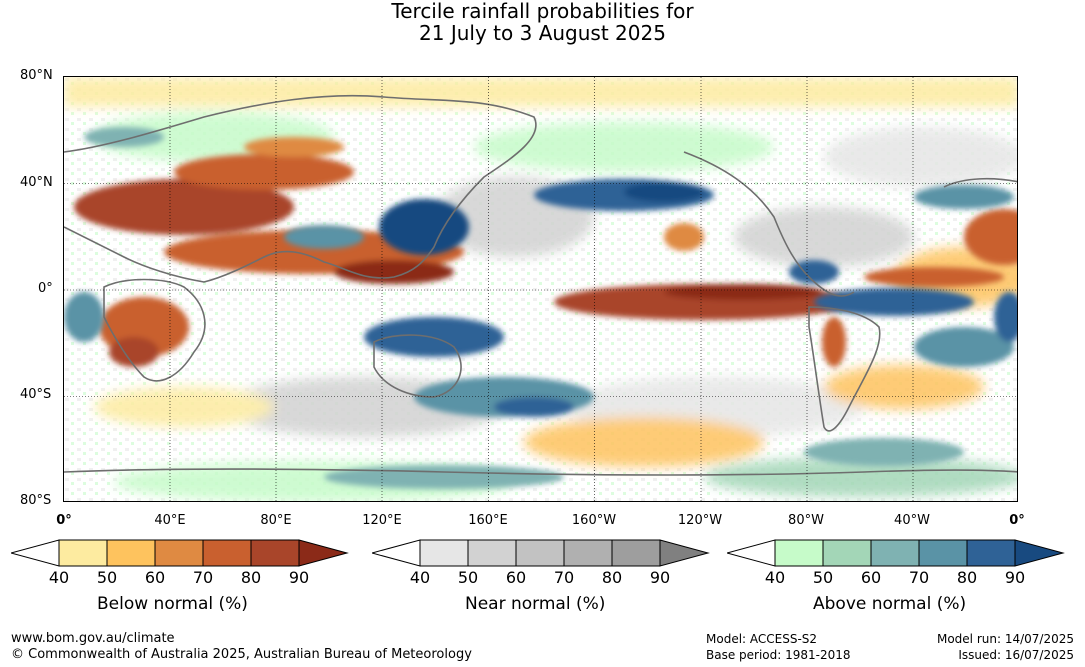 This screenshot has width=1085, height=667. I want to click on lon-label-40e: 40°E, so click(170, 520).